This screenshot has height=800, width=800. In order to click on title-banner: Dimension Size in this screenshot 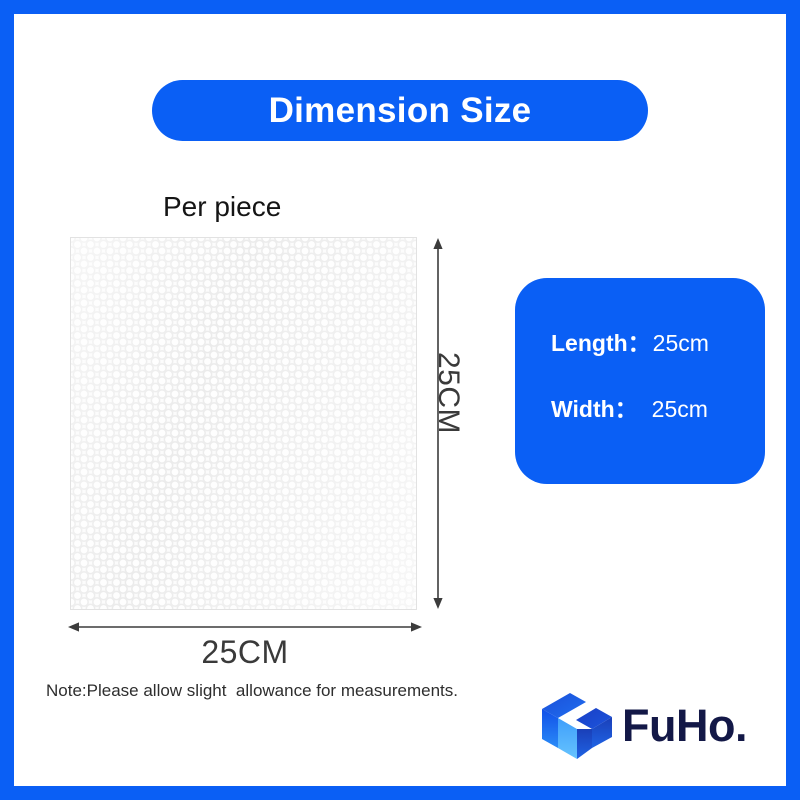, I will do `click(400, 110)`.